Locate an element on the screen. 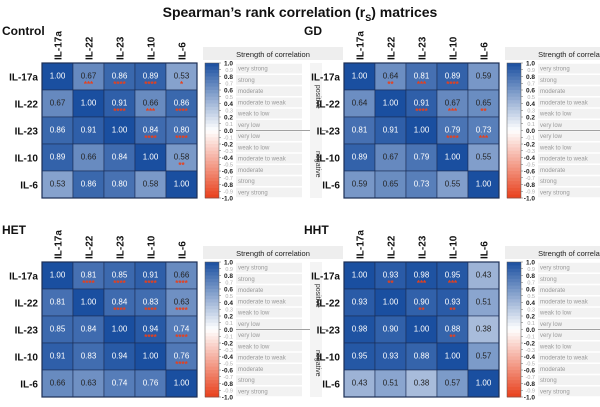 The width and height of the screenshot is (600, 407). strength-label: very strong is located at coordinates (253, 193).